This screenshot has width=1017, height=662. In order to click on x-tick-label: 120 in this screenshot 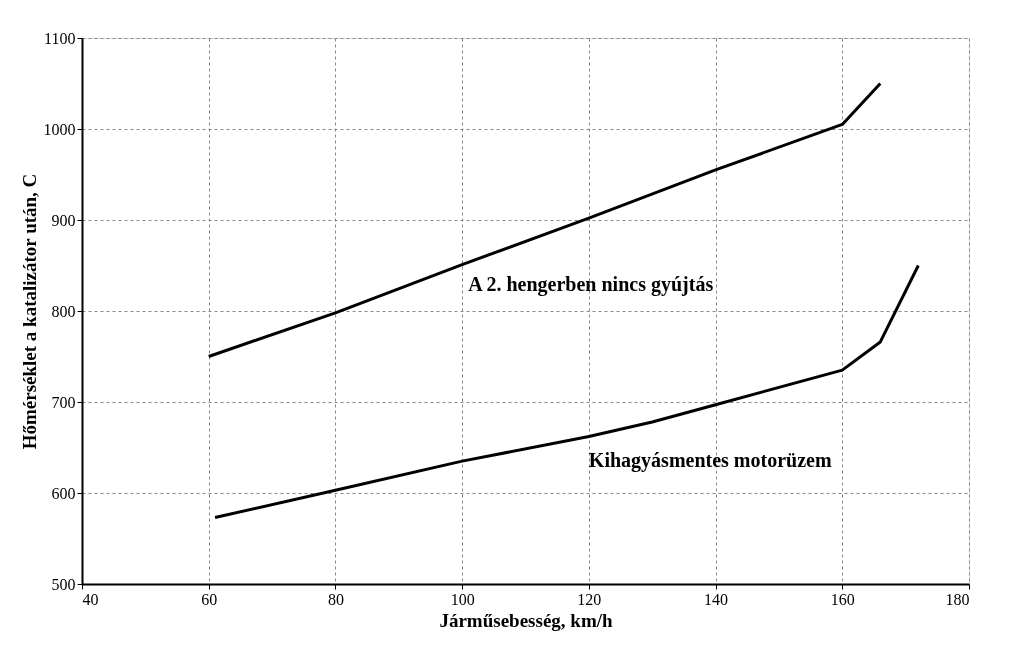, I will do `click(589, 599)`.